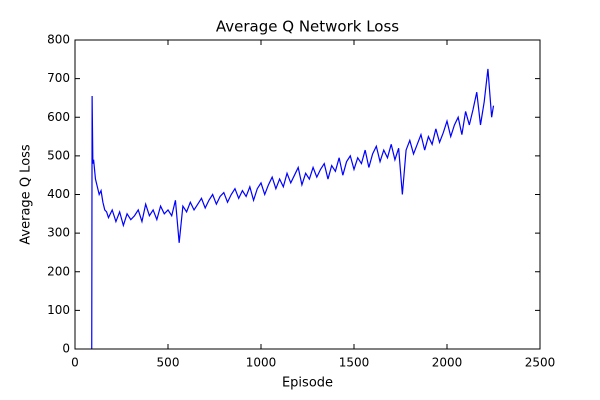 The image size is (600, 400). Describe the element at coordinates (58, 310) in the screenshot. I see `y-tick-label: 100` at that location.